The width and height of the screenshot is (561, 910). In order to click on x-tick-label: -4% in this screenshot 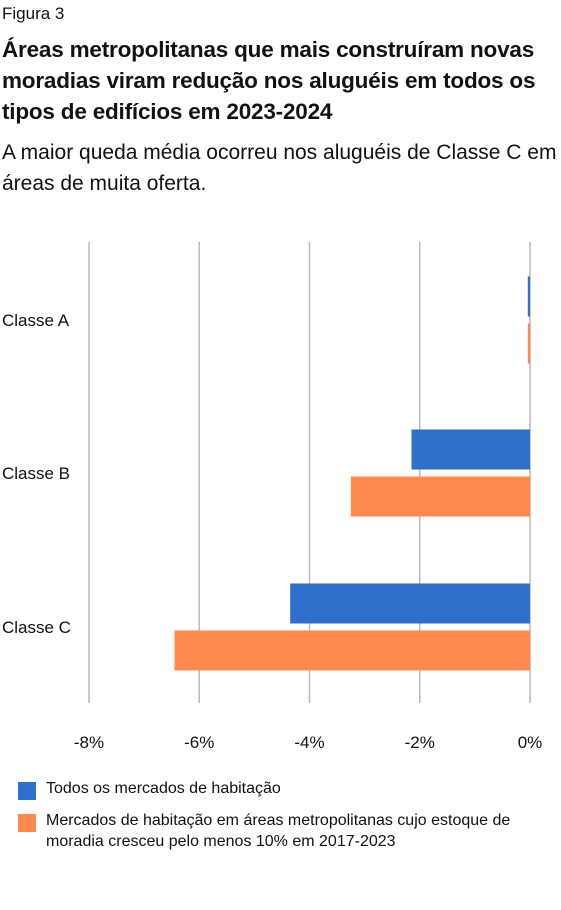, I will do `click(309, 742)`.